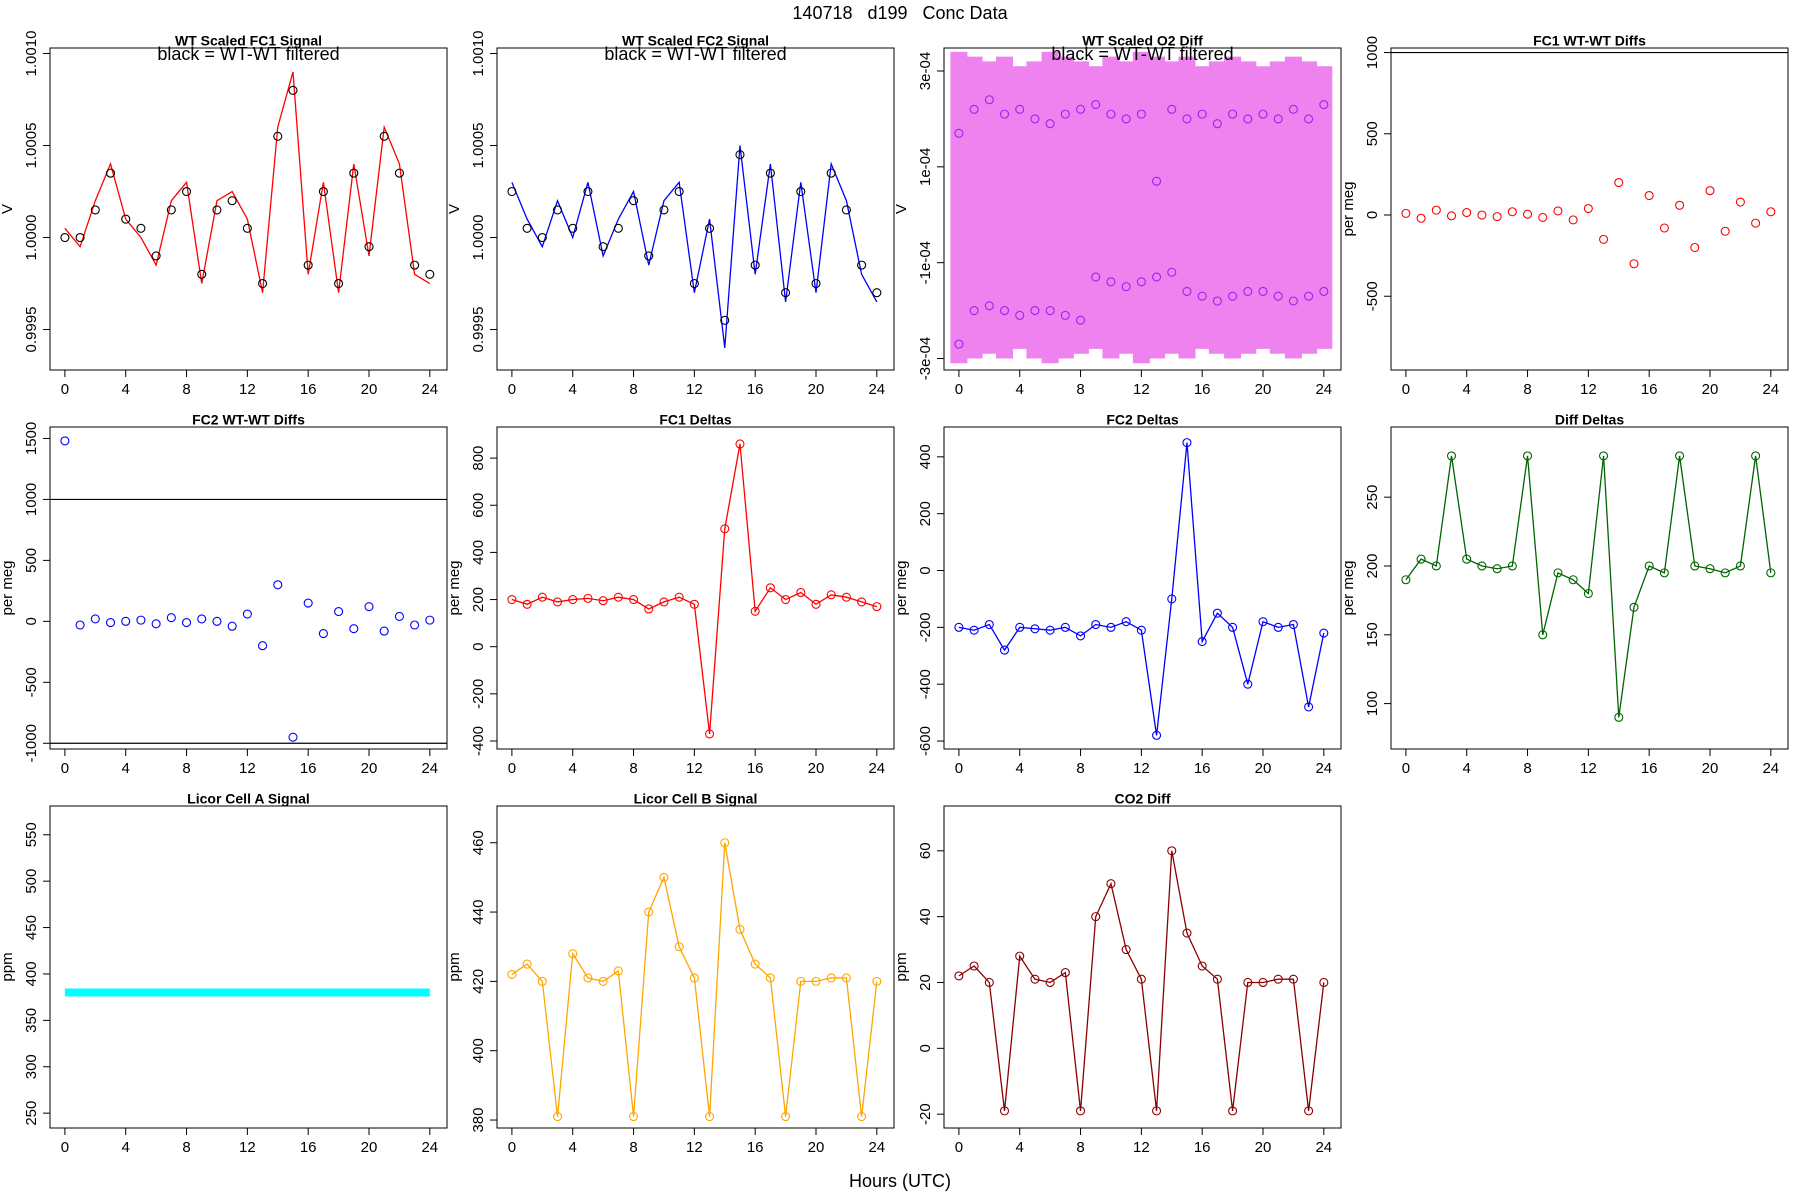 The image size is (1800, 1200). Describe the element at coordinates (31, 682) in the screenshot. I see `y-tick-label: -500` at that location.